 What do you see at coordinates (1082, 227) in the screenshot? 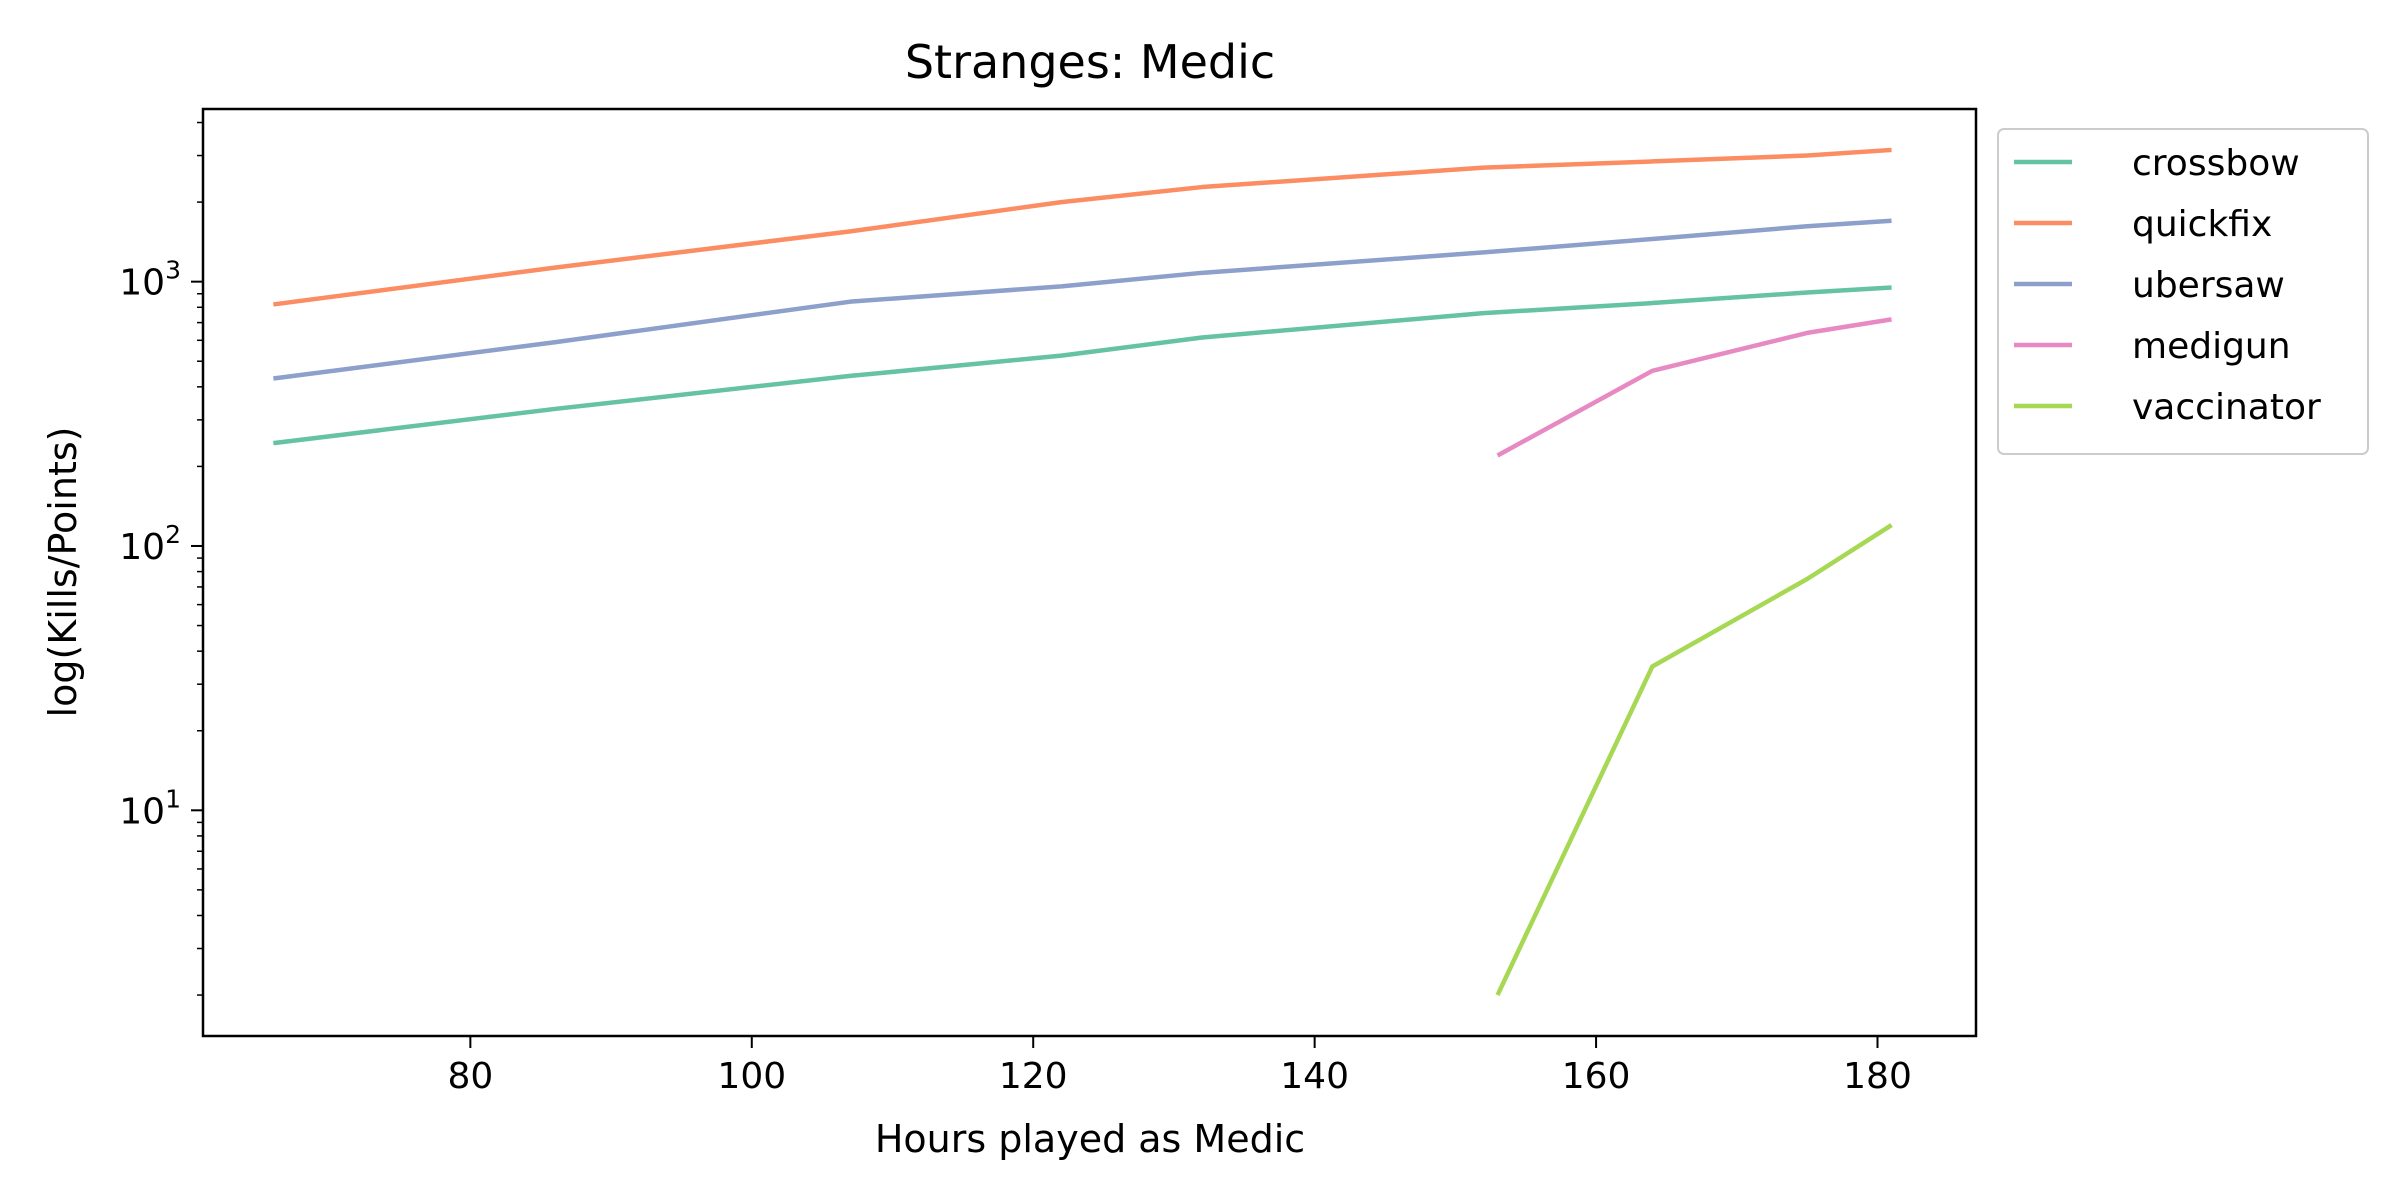
I see `series-line-quickfix` at bounding box center [1082, 227].